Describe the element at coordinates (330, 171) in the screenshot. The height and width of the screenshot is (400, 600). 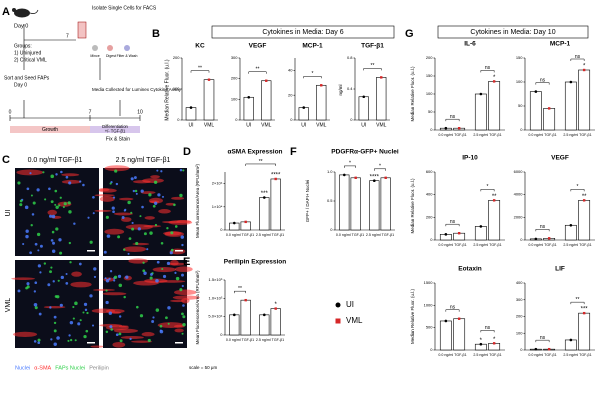
I see `y-tick-label: 1.0` at that location.